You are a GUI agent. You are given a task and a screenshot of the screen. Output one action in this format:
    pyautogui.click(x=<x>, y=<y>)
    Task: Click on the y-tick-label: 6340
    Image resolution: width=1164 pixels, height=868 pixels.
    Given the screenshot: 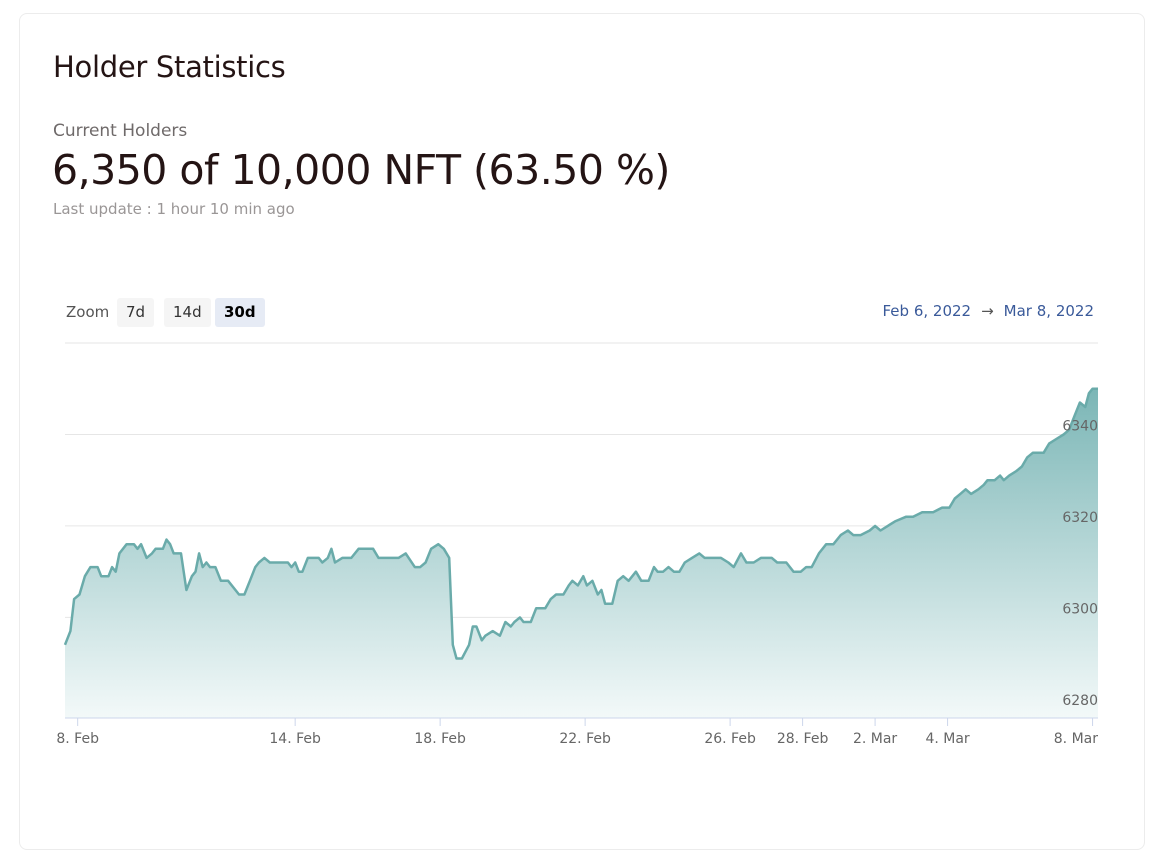 What is the action you would take?
    pyautogui.click(x=1080, y=426)
    